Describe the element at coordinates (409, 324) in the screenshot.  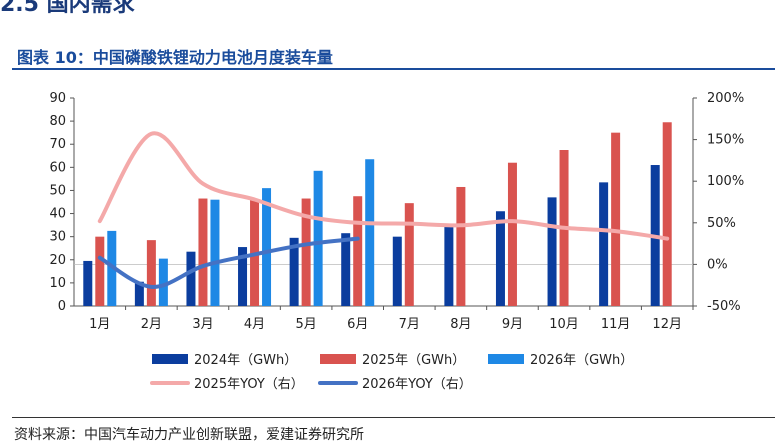
I see `x-tick-label: 7月` at that location.